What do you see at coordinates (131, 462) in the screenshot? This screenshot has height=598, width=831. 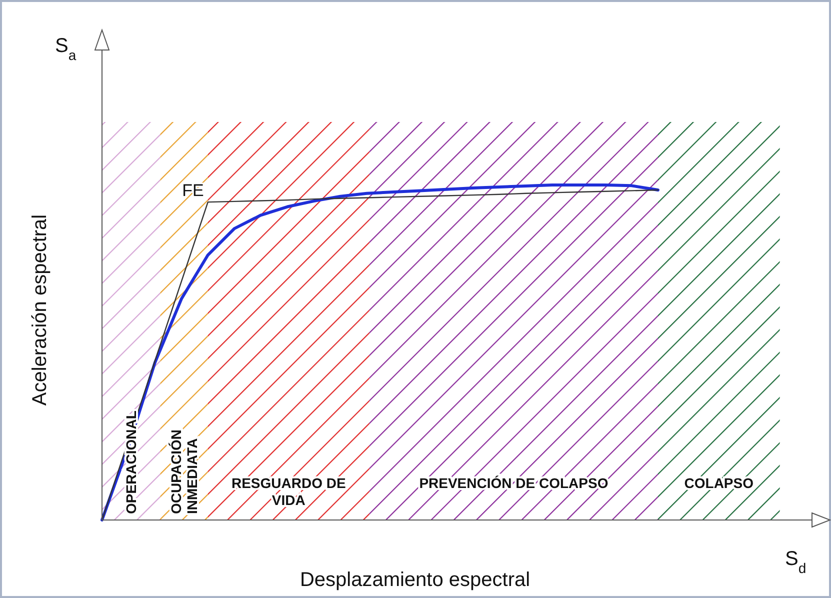 I see `annotation: OPERACIONAL` at bounding box center [131, 462].